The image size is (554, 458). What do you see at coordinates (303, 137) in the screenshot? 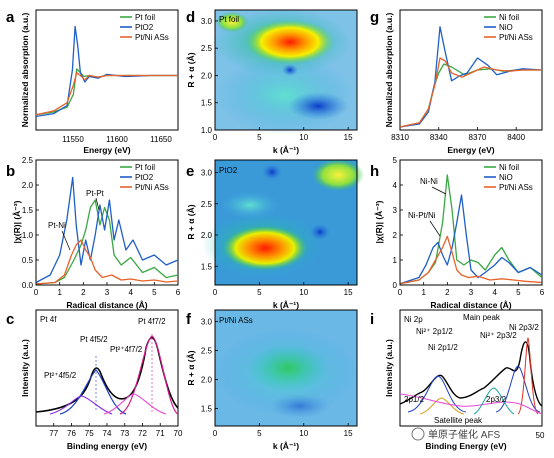
I see `x-tick-d-2: 10` at bounding box center [303, 137].